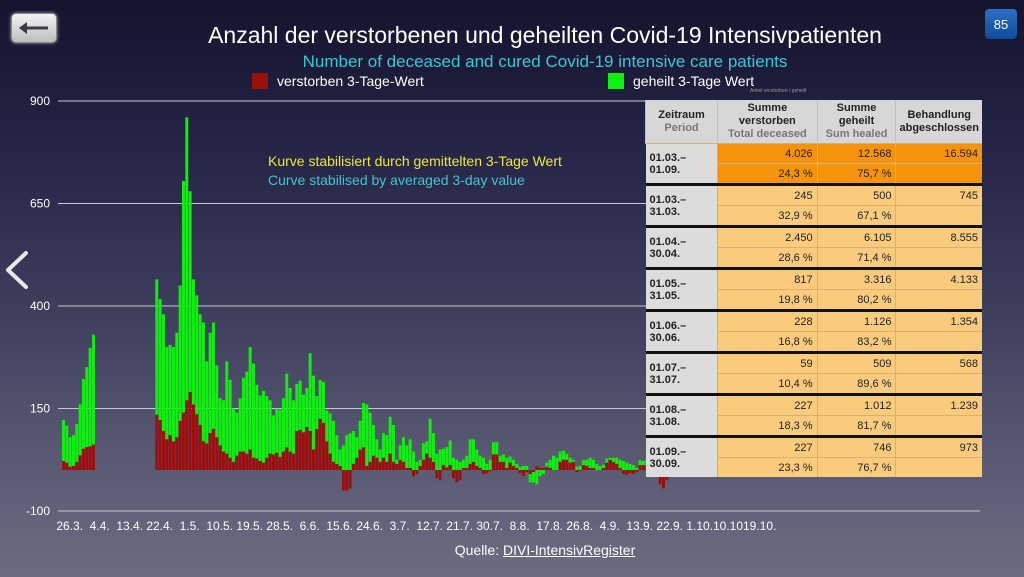  Describe the element at coordinates (549, 526) in the screenshot. I see `x-tick-label: 17.8.` at that location.